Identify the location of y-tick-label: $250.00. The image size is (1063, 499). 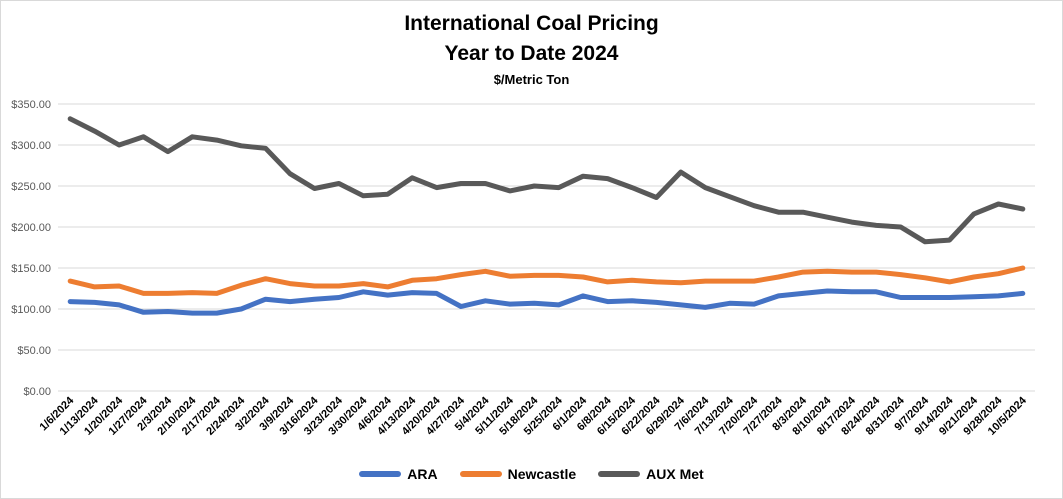
(31, 187).